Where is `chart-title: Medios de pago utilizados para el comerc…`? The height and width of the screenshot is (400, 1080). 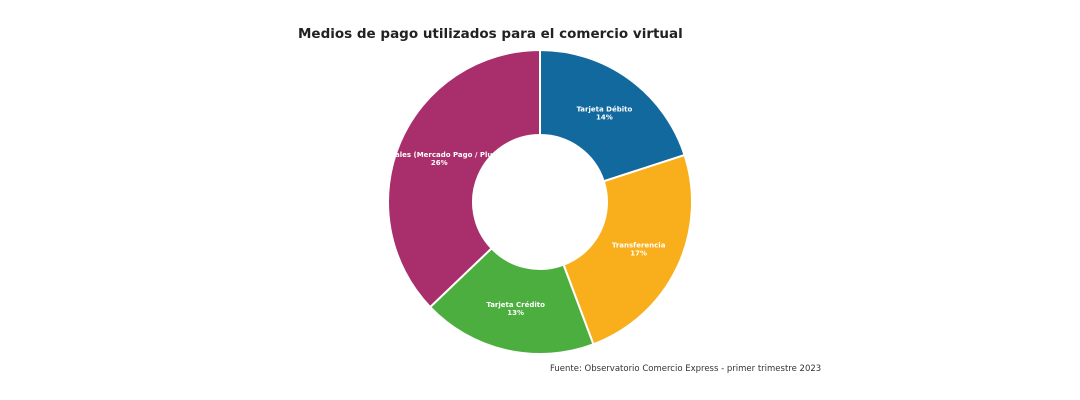
chart-title: Medios de pago utilizados para el comerc… is located at coordinates (490, 34).